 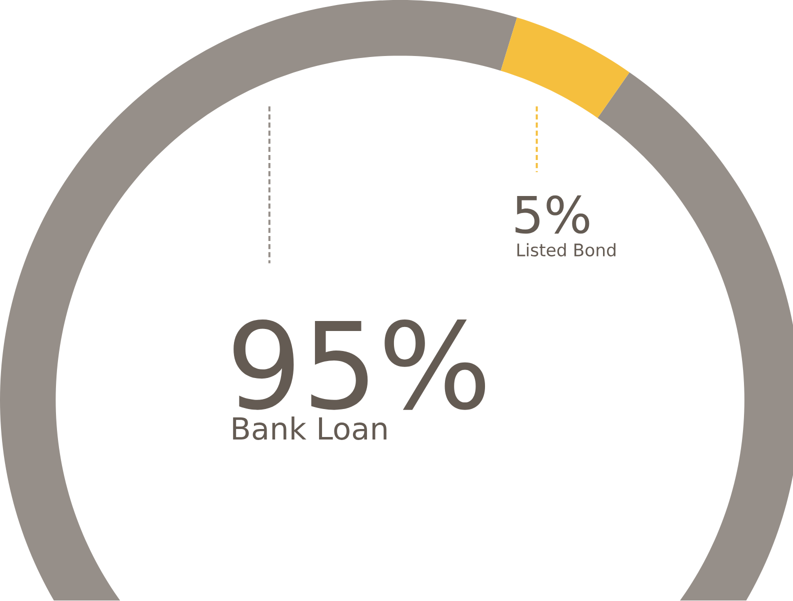 I want to click on slice-label: Bank Loan, so click(x=309, y=428).